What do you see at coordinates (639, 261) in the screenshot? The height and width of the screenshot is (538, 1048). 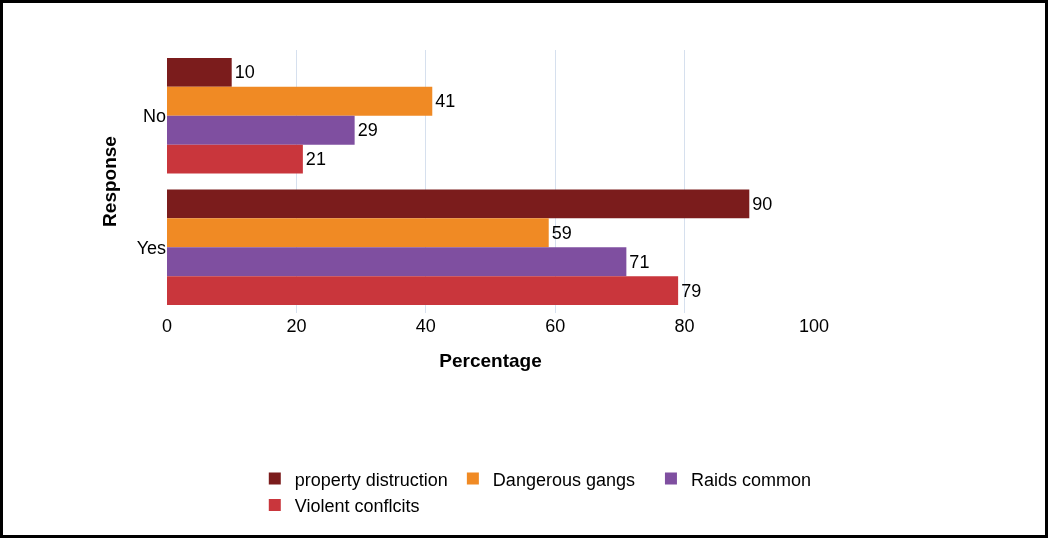 I see `data-label: 71` at bounding box center [639, 261].